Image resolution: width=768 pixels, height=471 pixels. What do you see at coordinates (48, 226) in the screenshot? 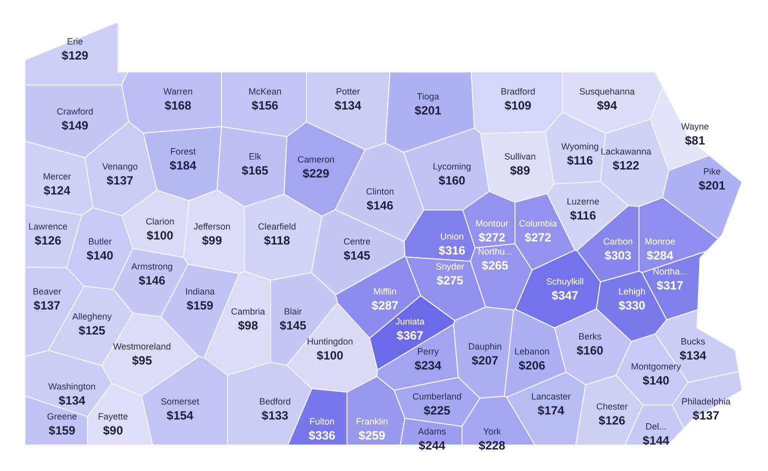
I see `category-label: Lawrence` at bounding box center [48, 226].